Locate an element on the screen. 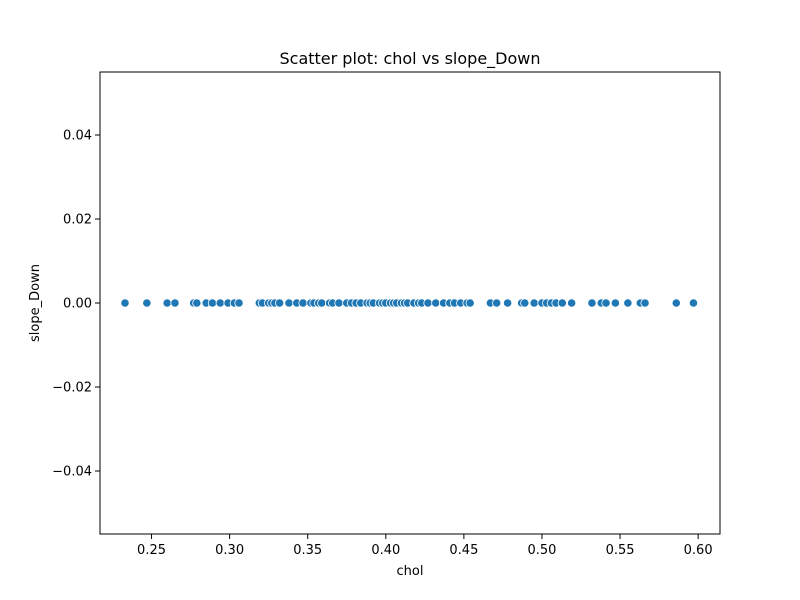 This screenshot has height=600, width=800. x-axis-ticks: 0.25 0.30 0.35 0.40 0.45 0.50 0.55 0.60 is located at coordinates (425, 546).